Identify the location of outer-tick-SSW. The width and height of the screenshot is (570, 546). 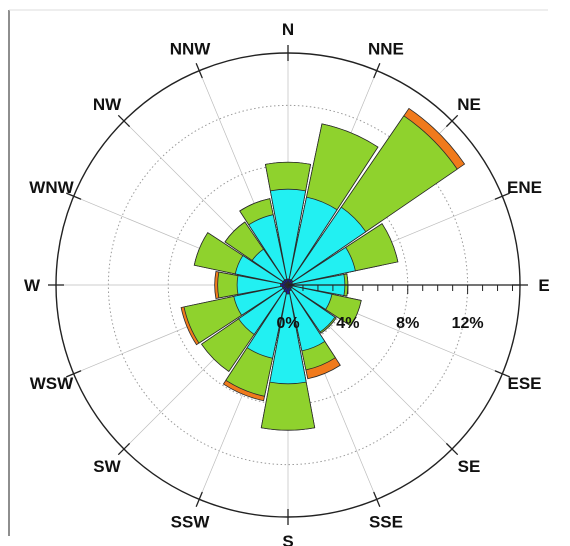
(199, 499).